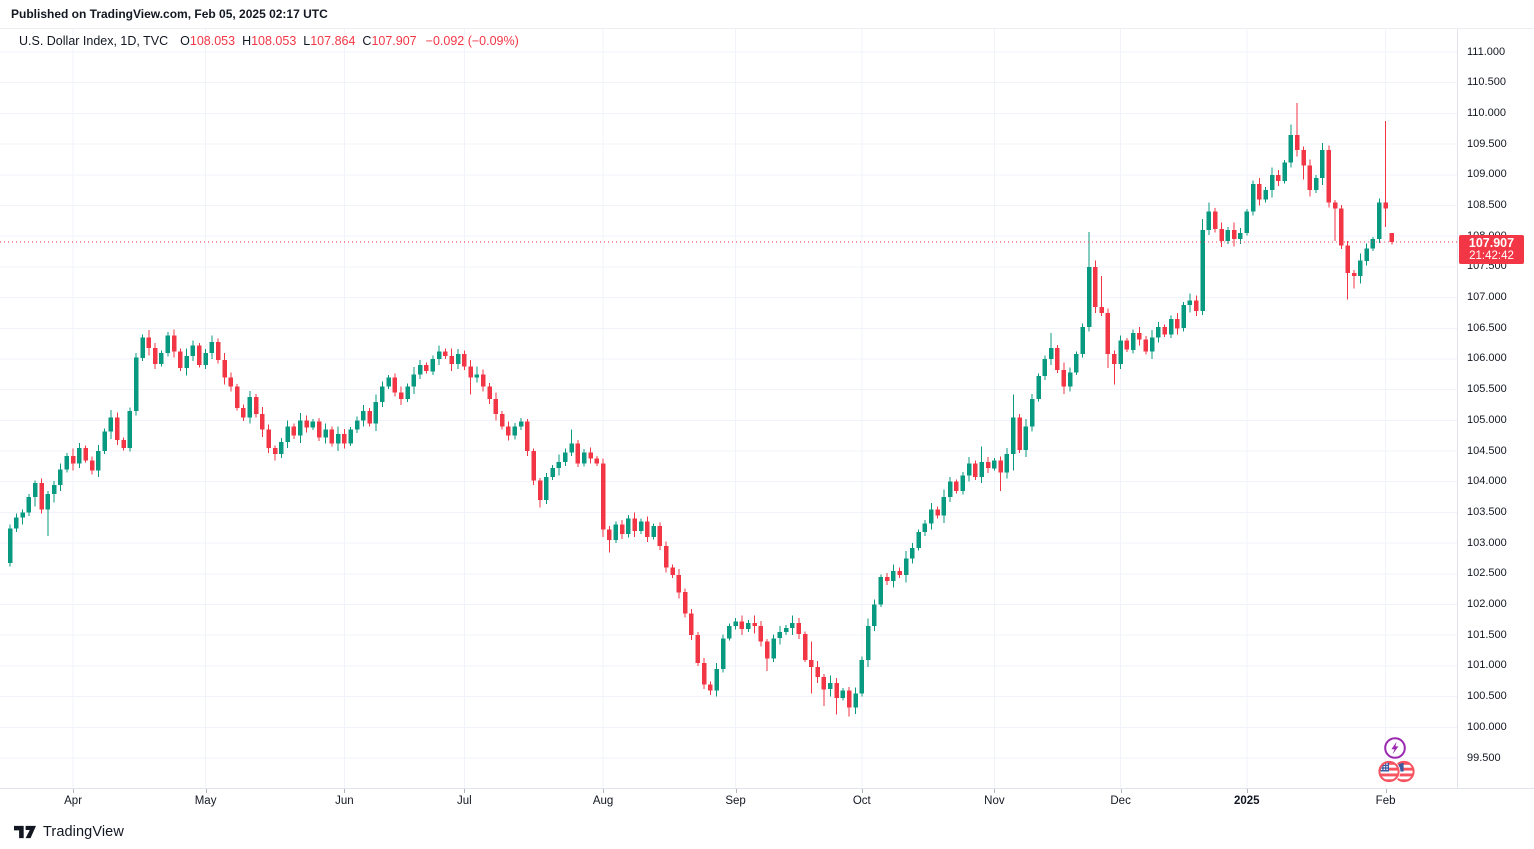 This screenshot has width=1534, height=849. Describe the element at coordinates (389, 41) in the screenshot. I see `ohlc-close: C107.907` at that location.